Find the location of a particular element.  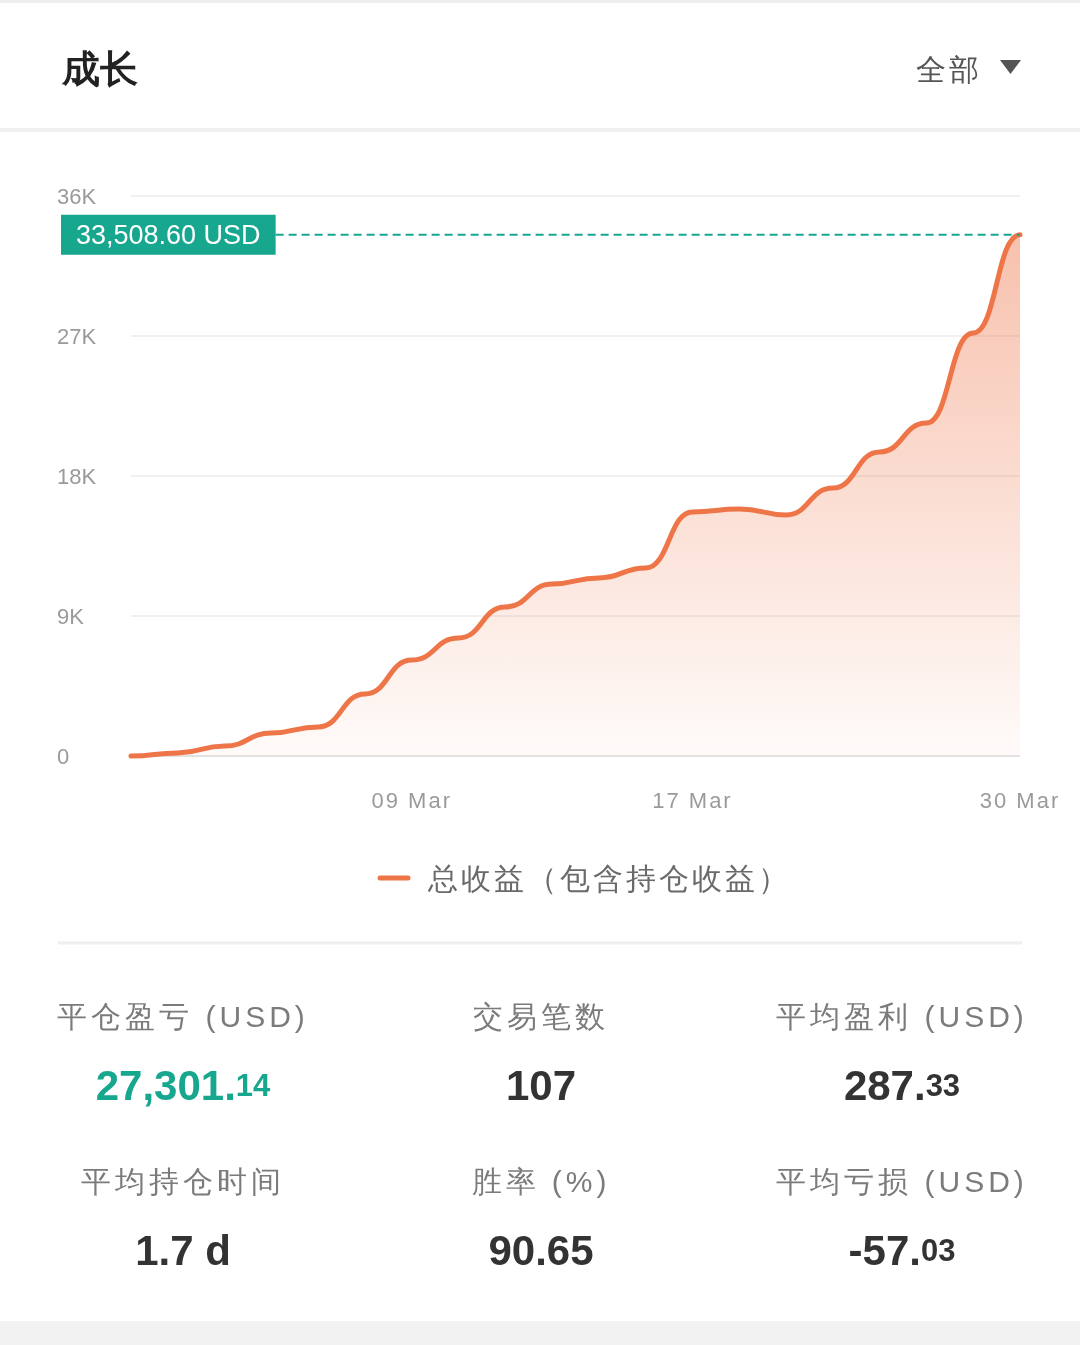

selector: 全部 is located at coordinates (968, 69).